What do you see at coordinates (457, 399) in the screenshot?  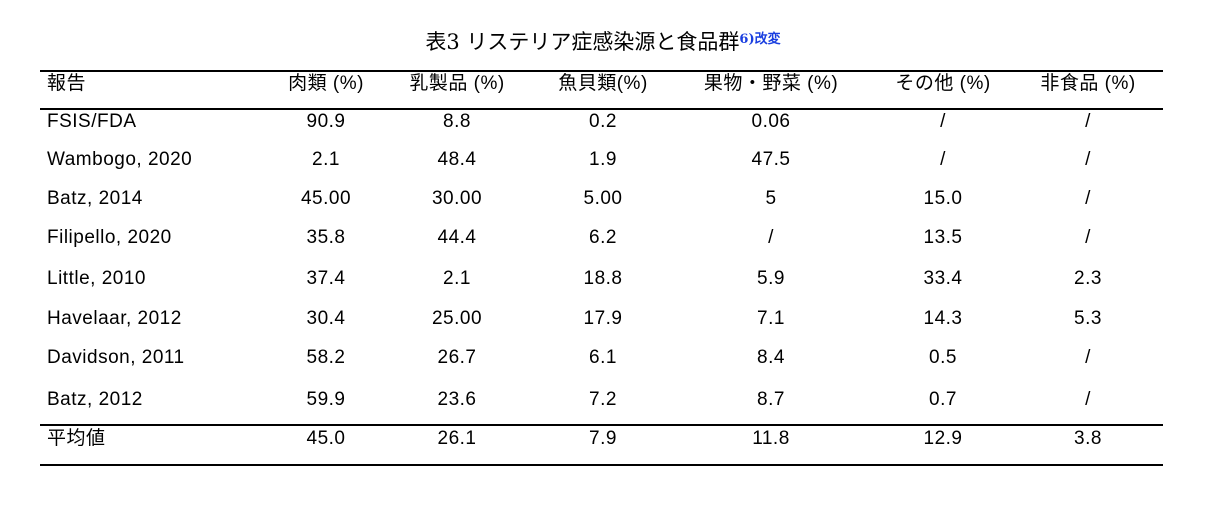 I see `table-cell: 23.6` at bounding box center [457, 399].